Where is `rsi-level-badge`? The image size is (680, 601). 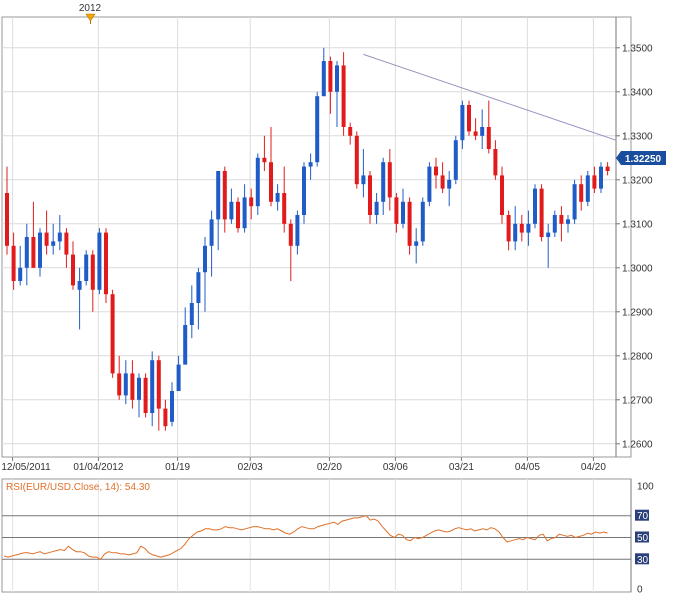
rsi-level-badge is located at coordinates (642, 515).